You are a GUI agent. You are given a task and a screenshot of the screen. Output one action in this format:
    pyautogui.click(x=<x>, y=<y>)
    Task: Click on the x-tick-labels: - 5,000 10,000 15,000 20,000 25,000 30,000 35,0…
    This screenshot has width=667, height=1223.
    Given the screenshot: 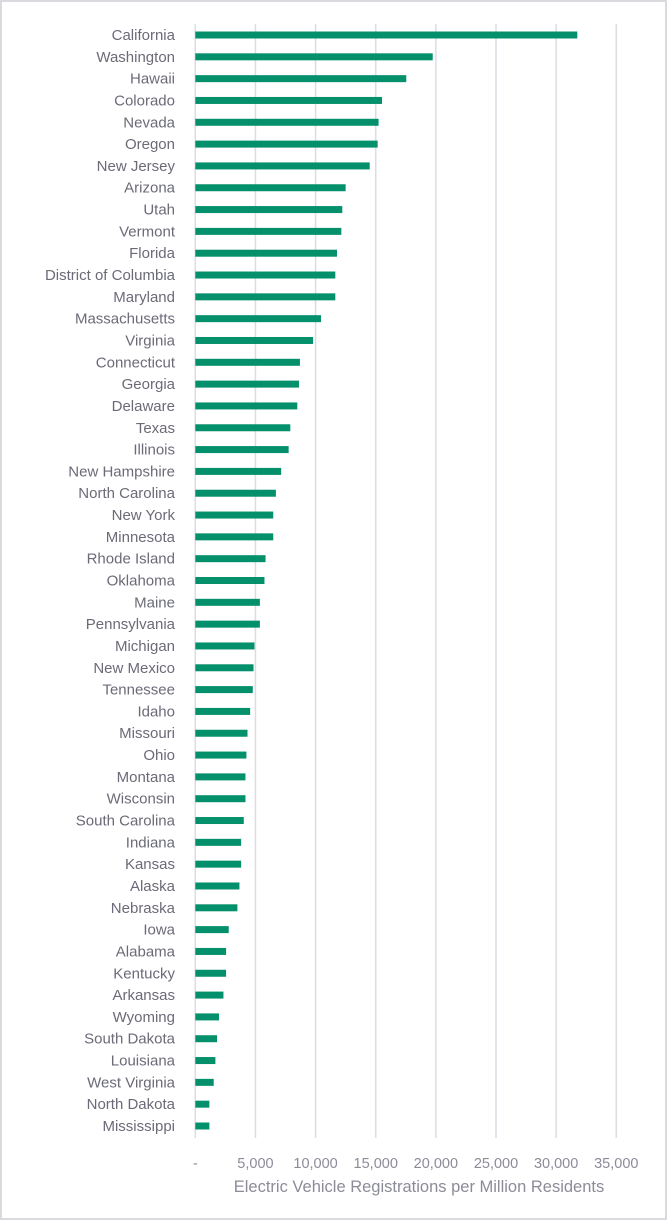 What is the action you would take?
    pyautogui.click(x=416, y=1164)
    